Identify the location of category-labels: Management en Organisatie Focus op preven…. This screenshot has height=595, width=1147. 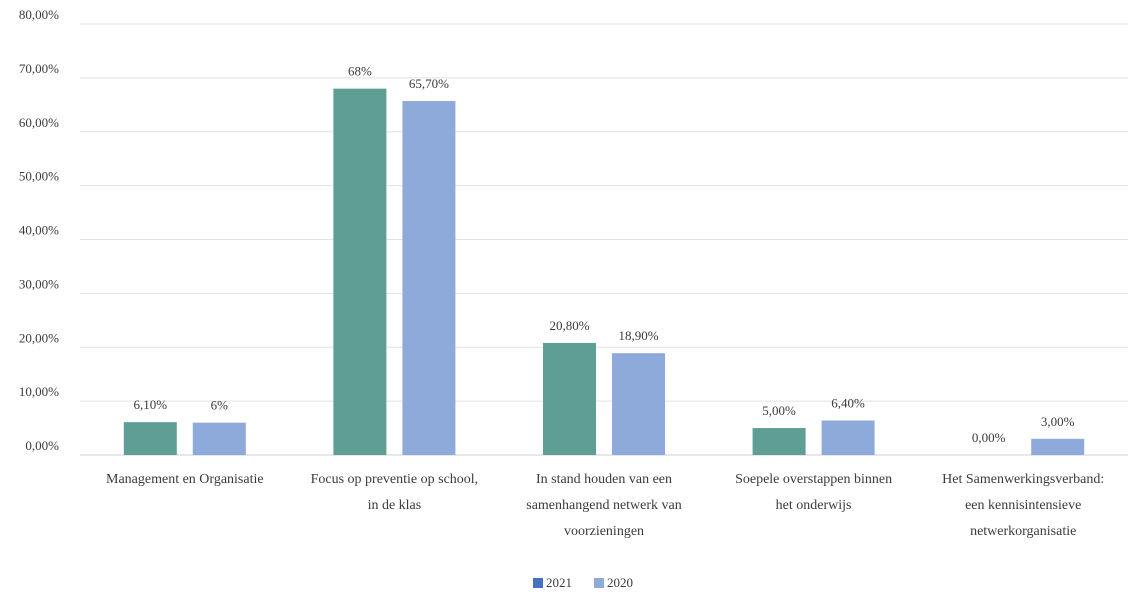
(605, 505).